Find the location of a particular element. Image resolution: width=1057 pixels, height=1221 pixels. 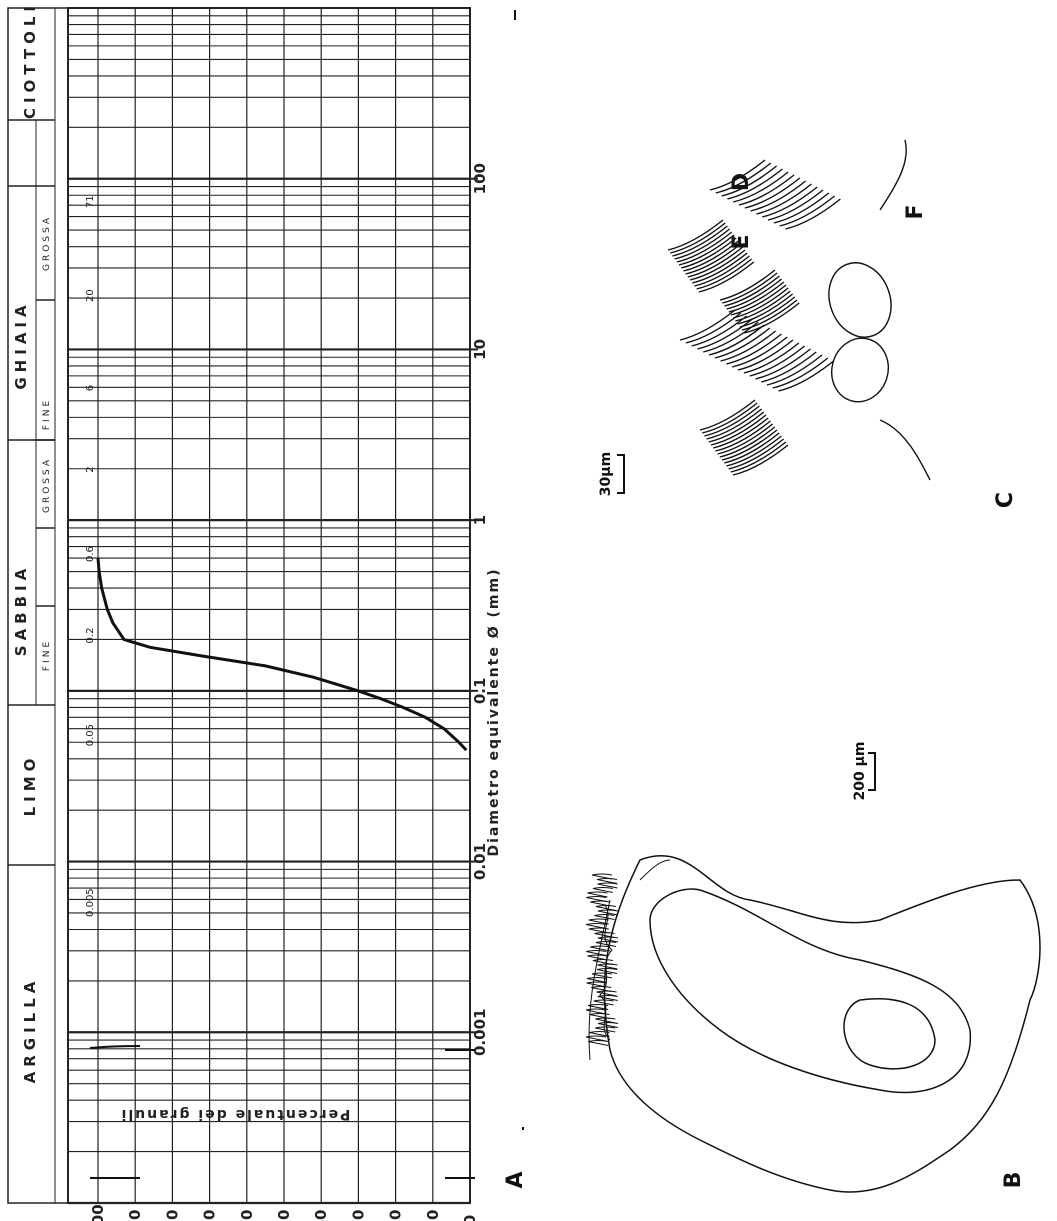

scale-bar-b: 200 µm is located at coordinates (864, 771).